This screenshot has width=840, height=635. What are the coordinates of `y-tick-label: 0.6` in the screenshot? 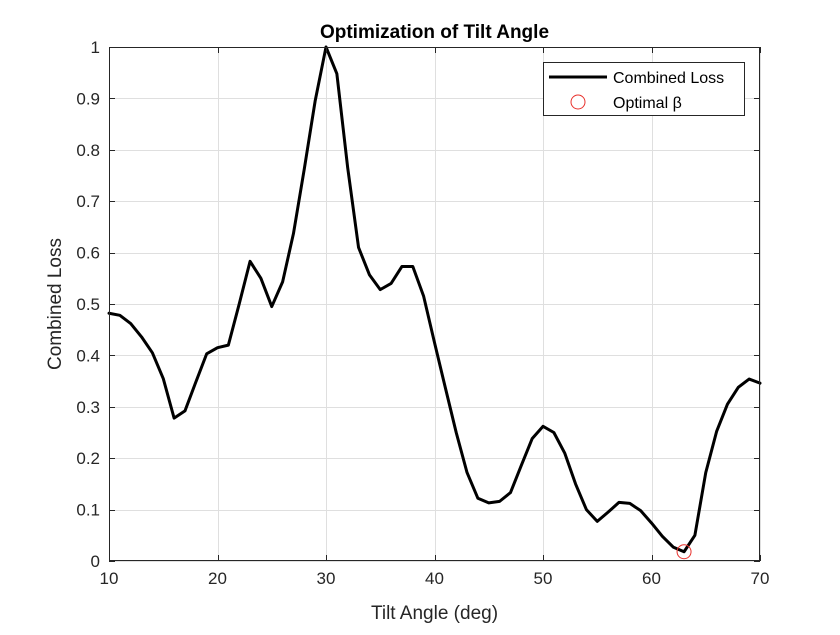 It's located at (88, 253).